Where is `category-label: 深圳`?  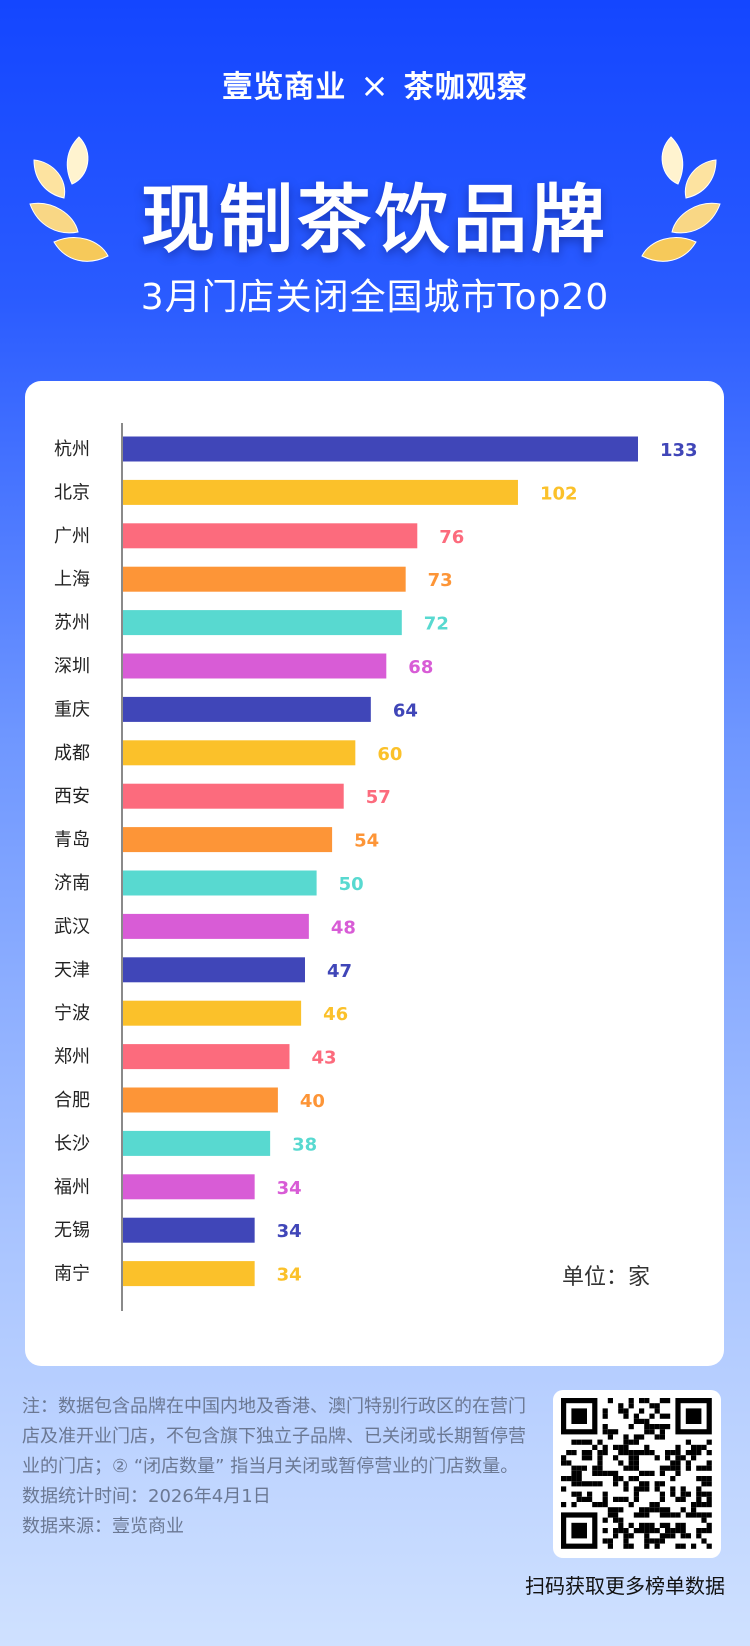
category-label: 深圳 is located at coordinates (72, 666).